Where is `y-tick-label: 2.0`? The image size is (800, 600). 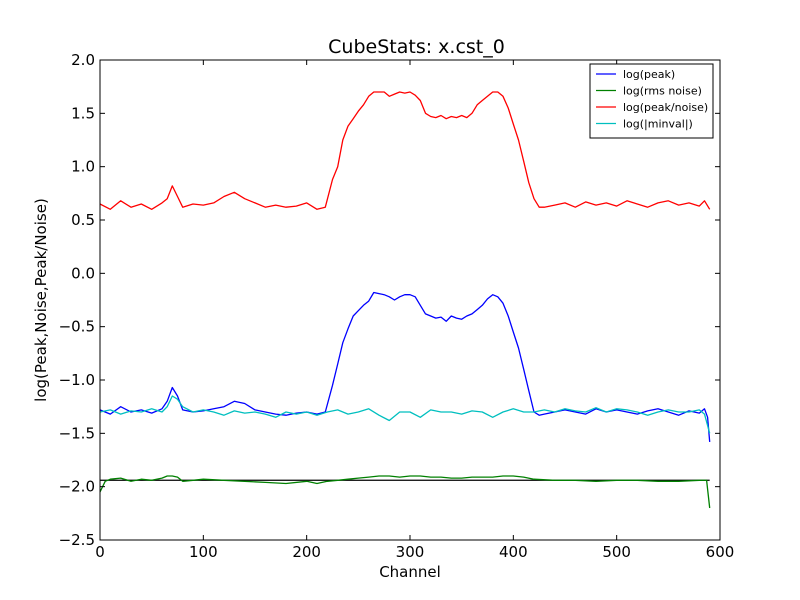
y-tick-label: 2.0 is located at coordinates (83, 60).